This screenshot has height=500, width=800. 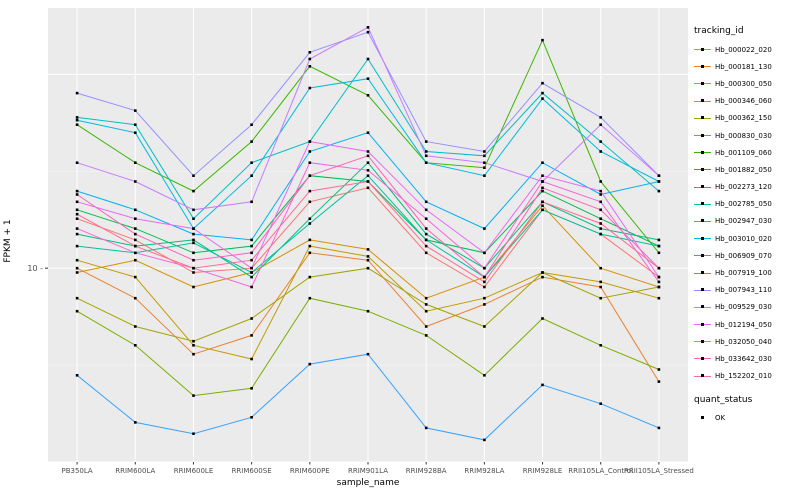 I want to click on legend-item-label: Hb_002273_120, so click(x=743, y=187).